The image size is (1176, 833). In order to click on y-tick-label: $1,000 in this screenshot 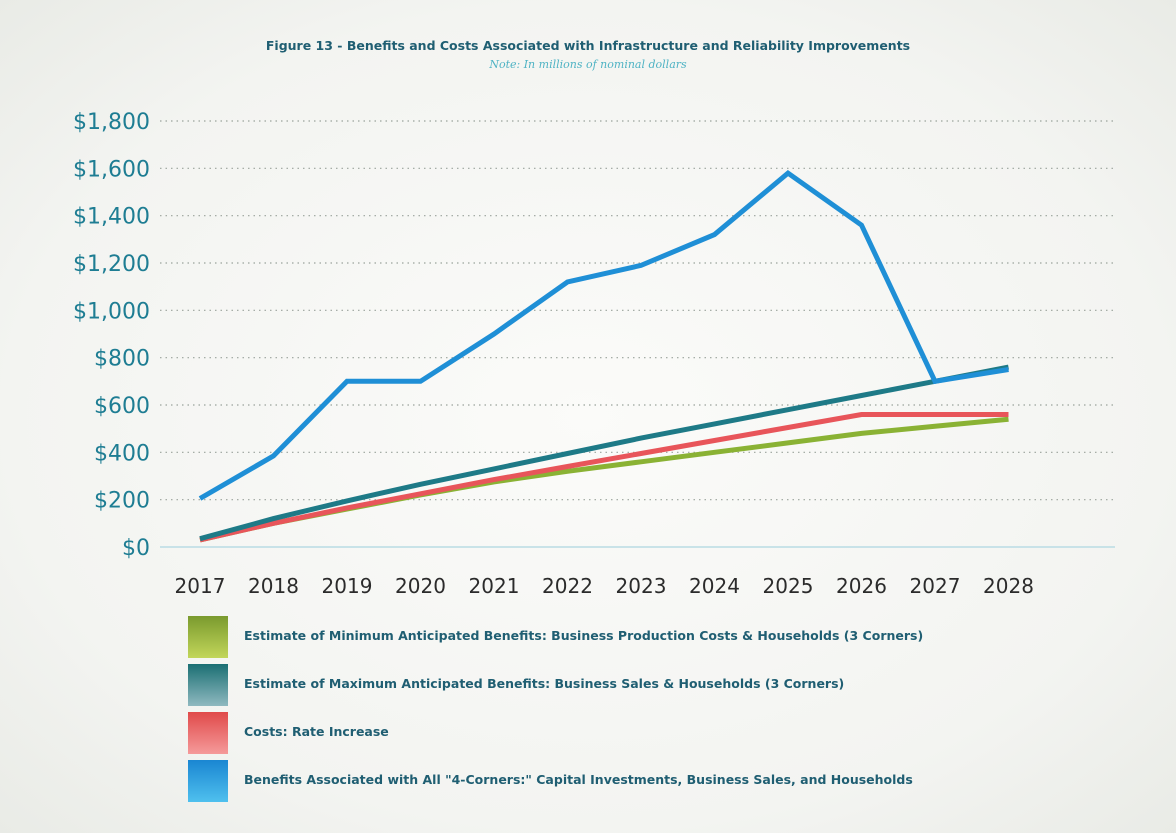, I will do `click(111, 311)`.